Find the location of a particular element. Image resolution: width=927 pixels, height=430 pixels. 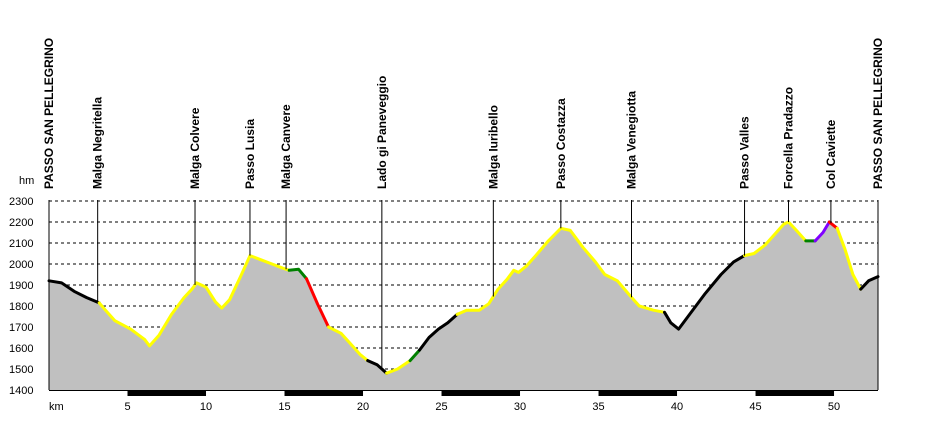

x-tick-label-15: 15 is located at coordinates (284, 407).